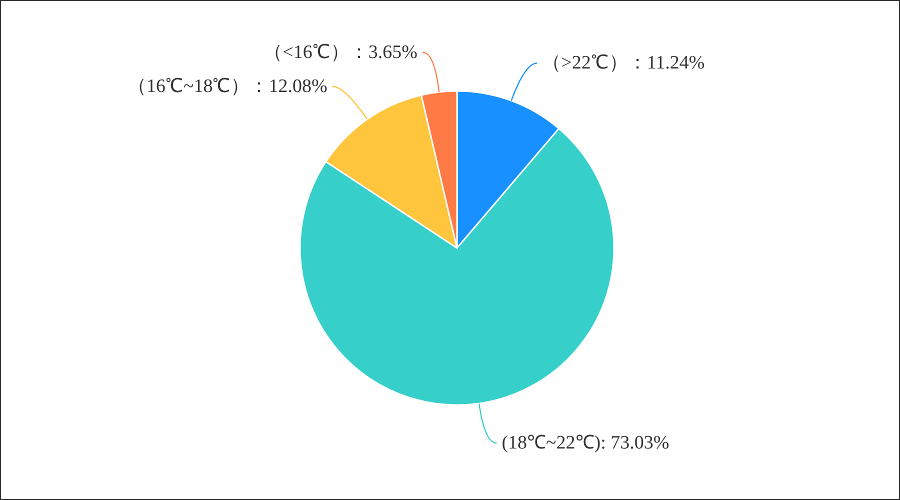  What do you see at coordinates (227, 86) in the screenshot?
I see `slice-label: （16℃~18℃）：12.08%` at bounding box center [227, 86].